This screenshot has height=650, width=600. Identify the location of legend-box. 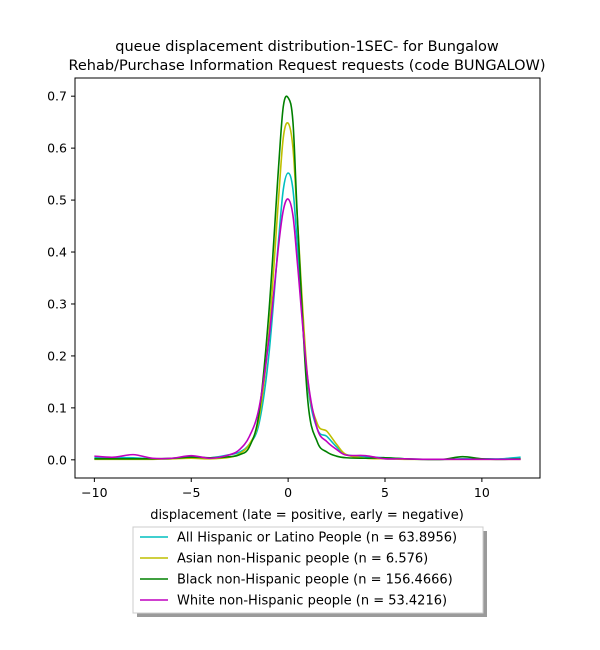
(308, 570).